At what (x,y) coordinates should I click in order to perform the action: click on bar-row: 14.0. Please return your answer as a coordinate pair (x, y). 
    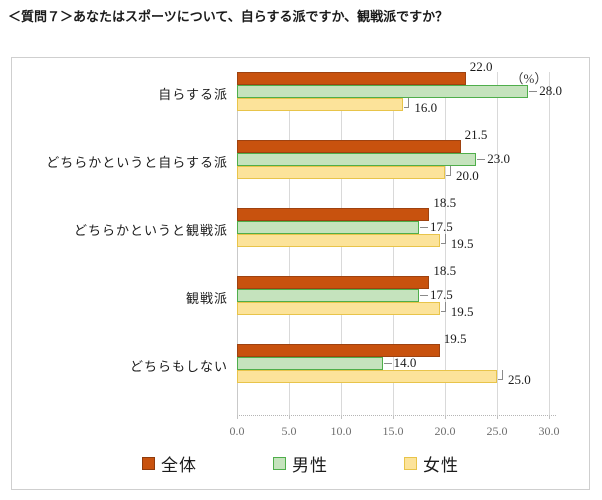
    Looking at the image, I should click on (393, 362).